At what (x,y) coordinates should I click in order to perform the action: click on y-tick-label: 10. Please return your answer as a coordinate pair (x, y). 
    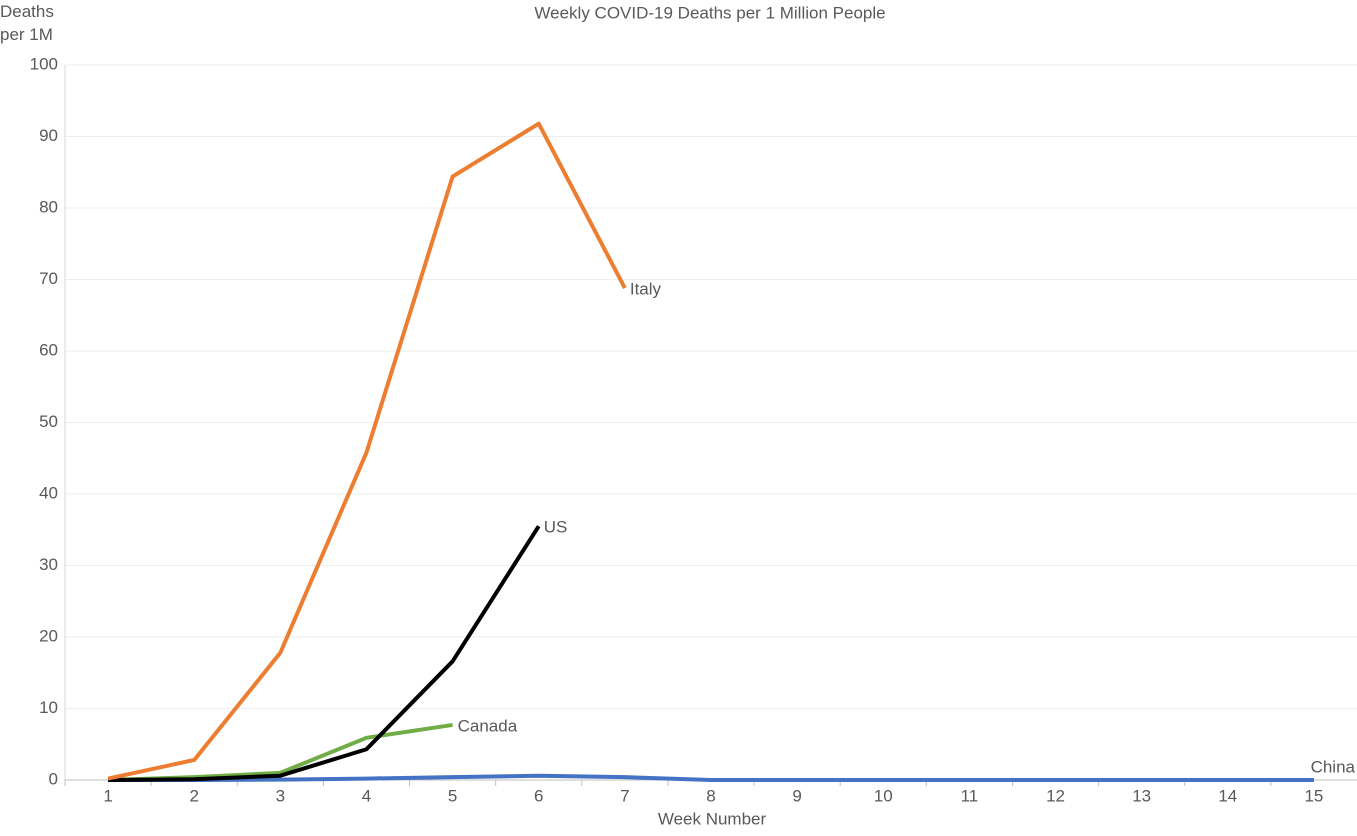
    Looking at the image, I should click on (48, 707).